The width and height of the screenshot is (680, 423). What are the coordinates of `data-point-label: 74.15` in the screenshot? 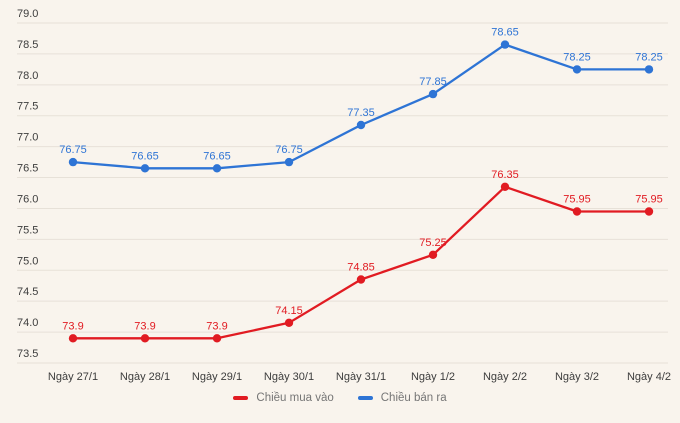 It's located at (289, 311).